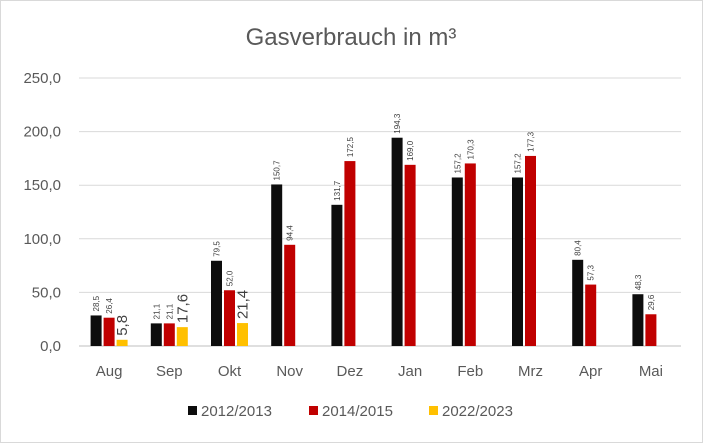 The width and height of the screenshot is (703, 443). Describe the element at coordinates (46, 292) in the screenshot. I see `y-tick-label: 50,0` at that location.